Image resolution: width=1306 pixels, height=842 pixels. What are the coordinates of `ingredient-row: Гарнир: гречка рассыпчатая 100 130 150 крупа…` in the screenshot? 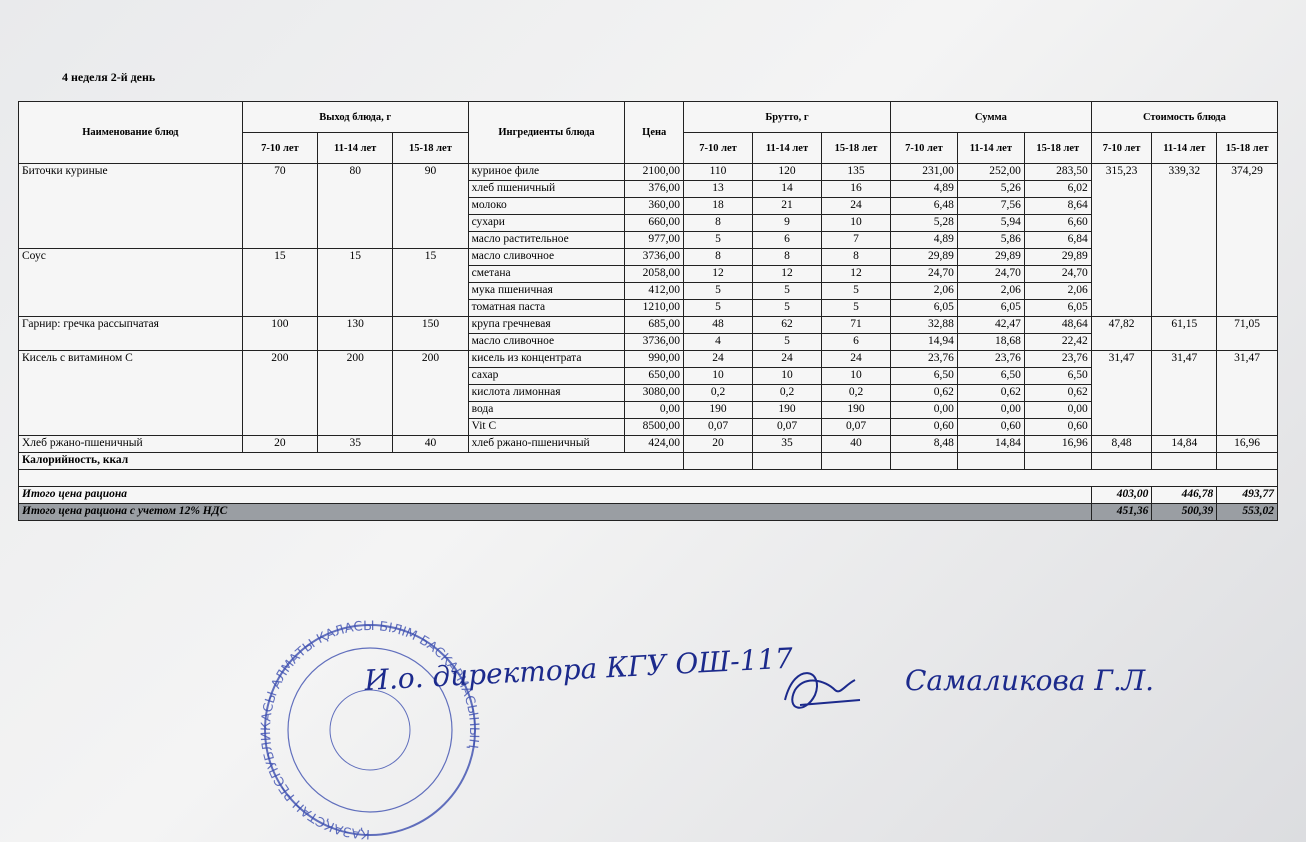 It's located at (648, 333).